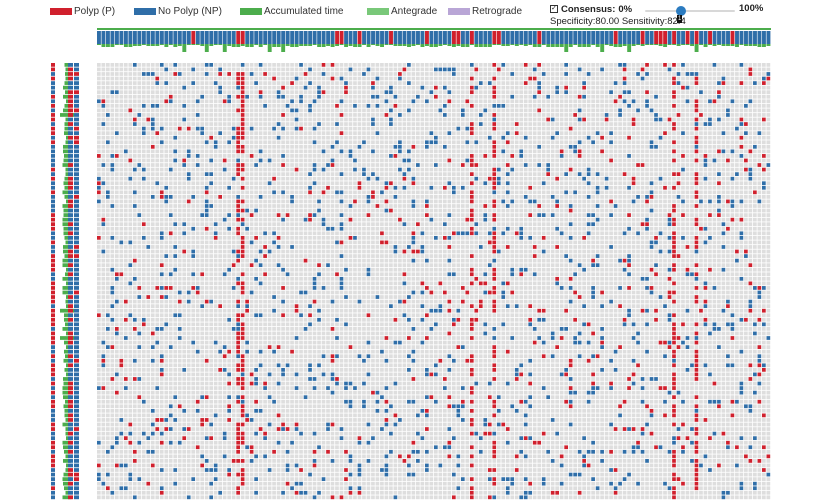 This screenshot has height=500, width=825. I want to click on legend-antegrade: Antegrade, so click(402, 11).